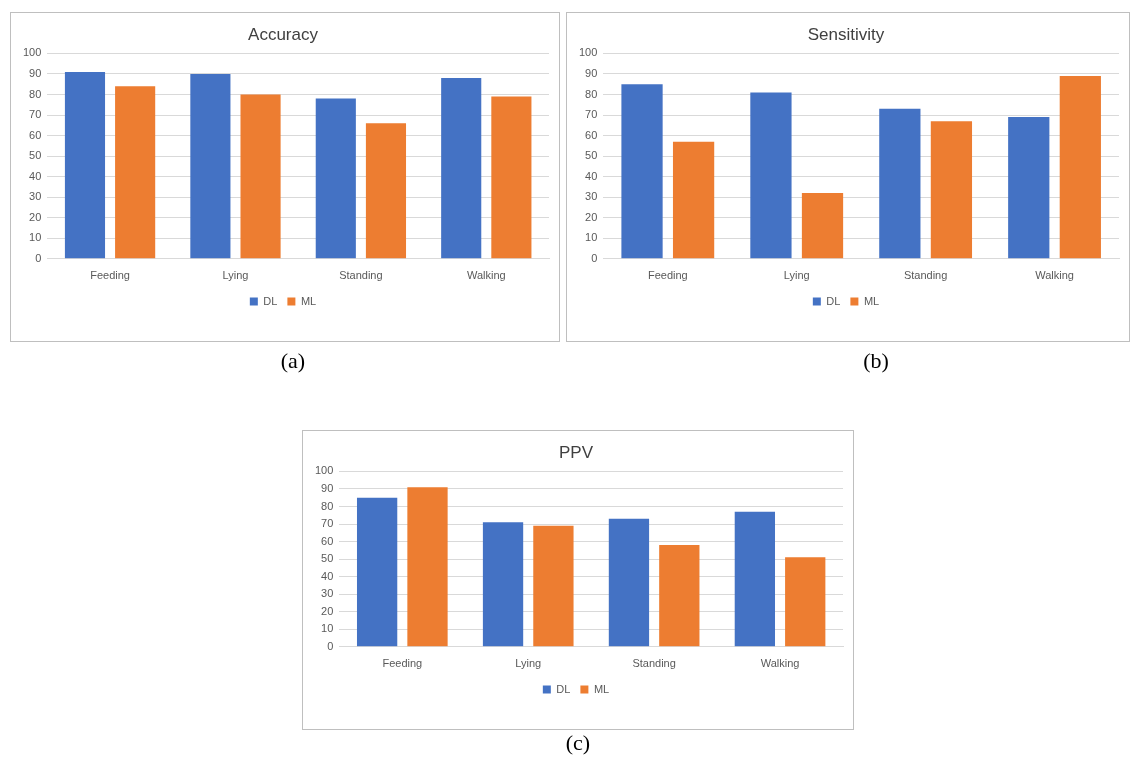  I want to click on chart-title: Sensitivity, so click(846, 34).